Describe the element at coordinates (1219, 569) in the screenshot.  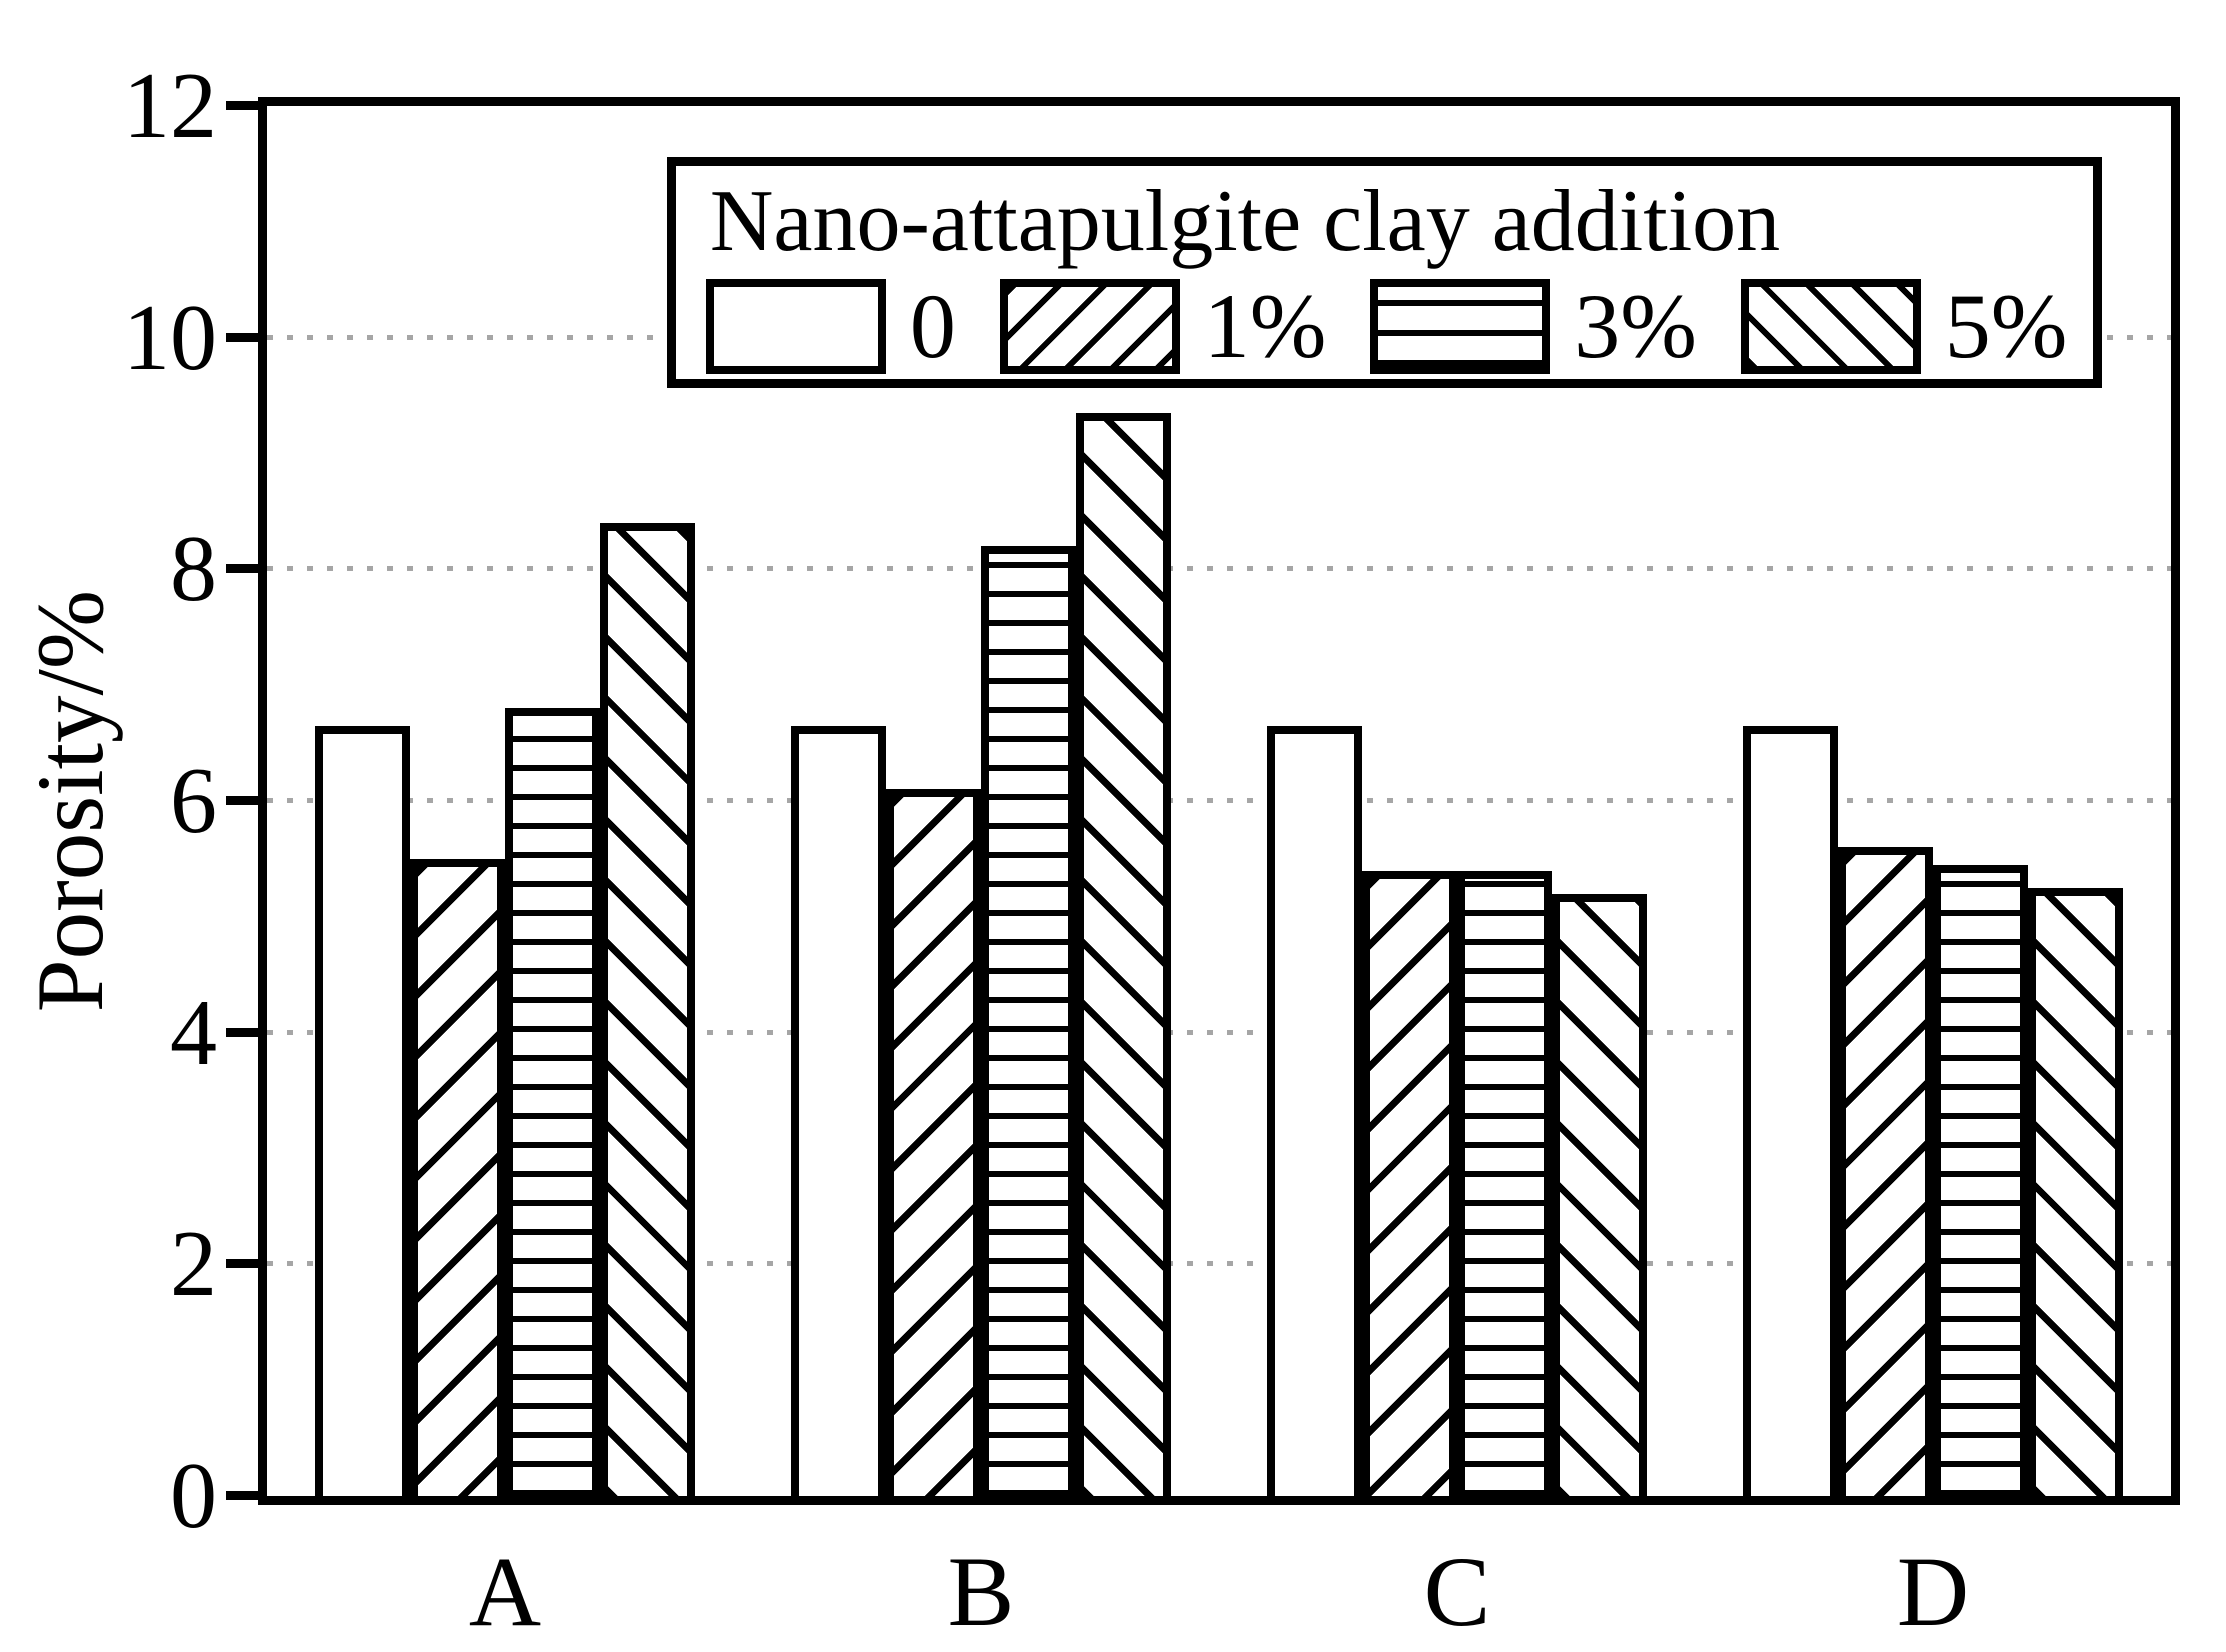
I see `gridline-y8` at that location.